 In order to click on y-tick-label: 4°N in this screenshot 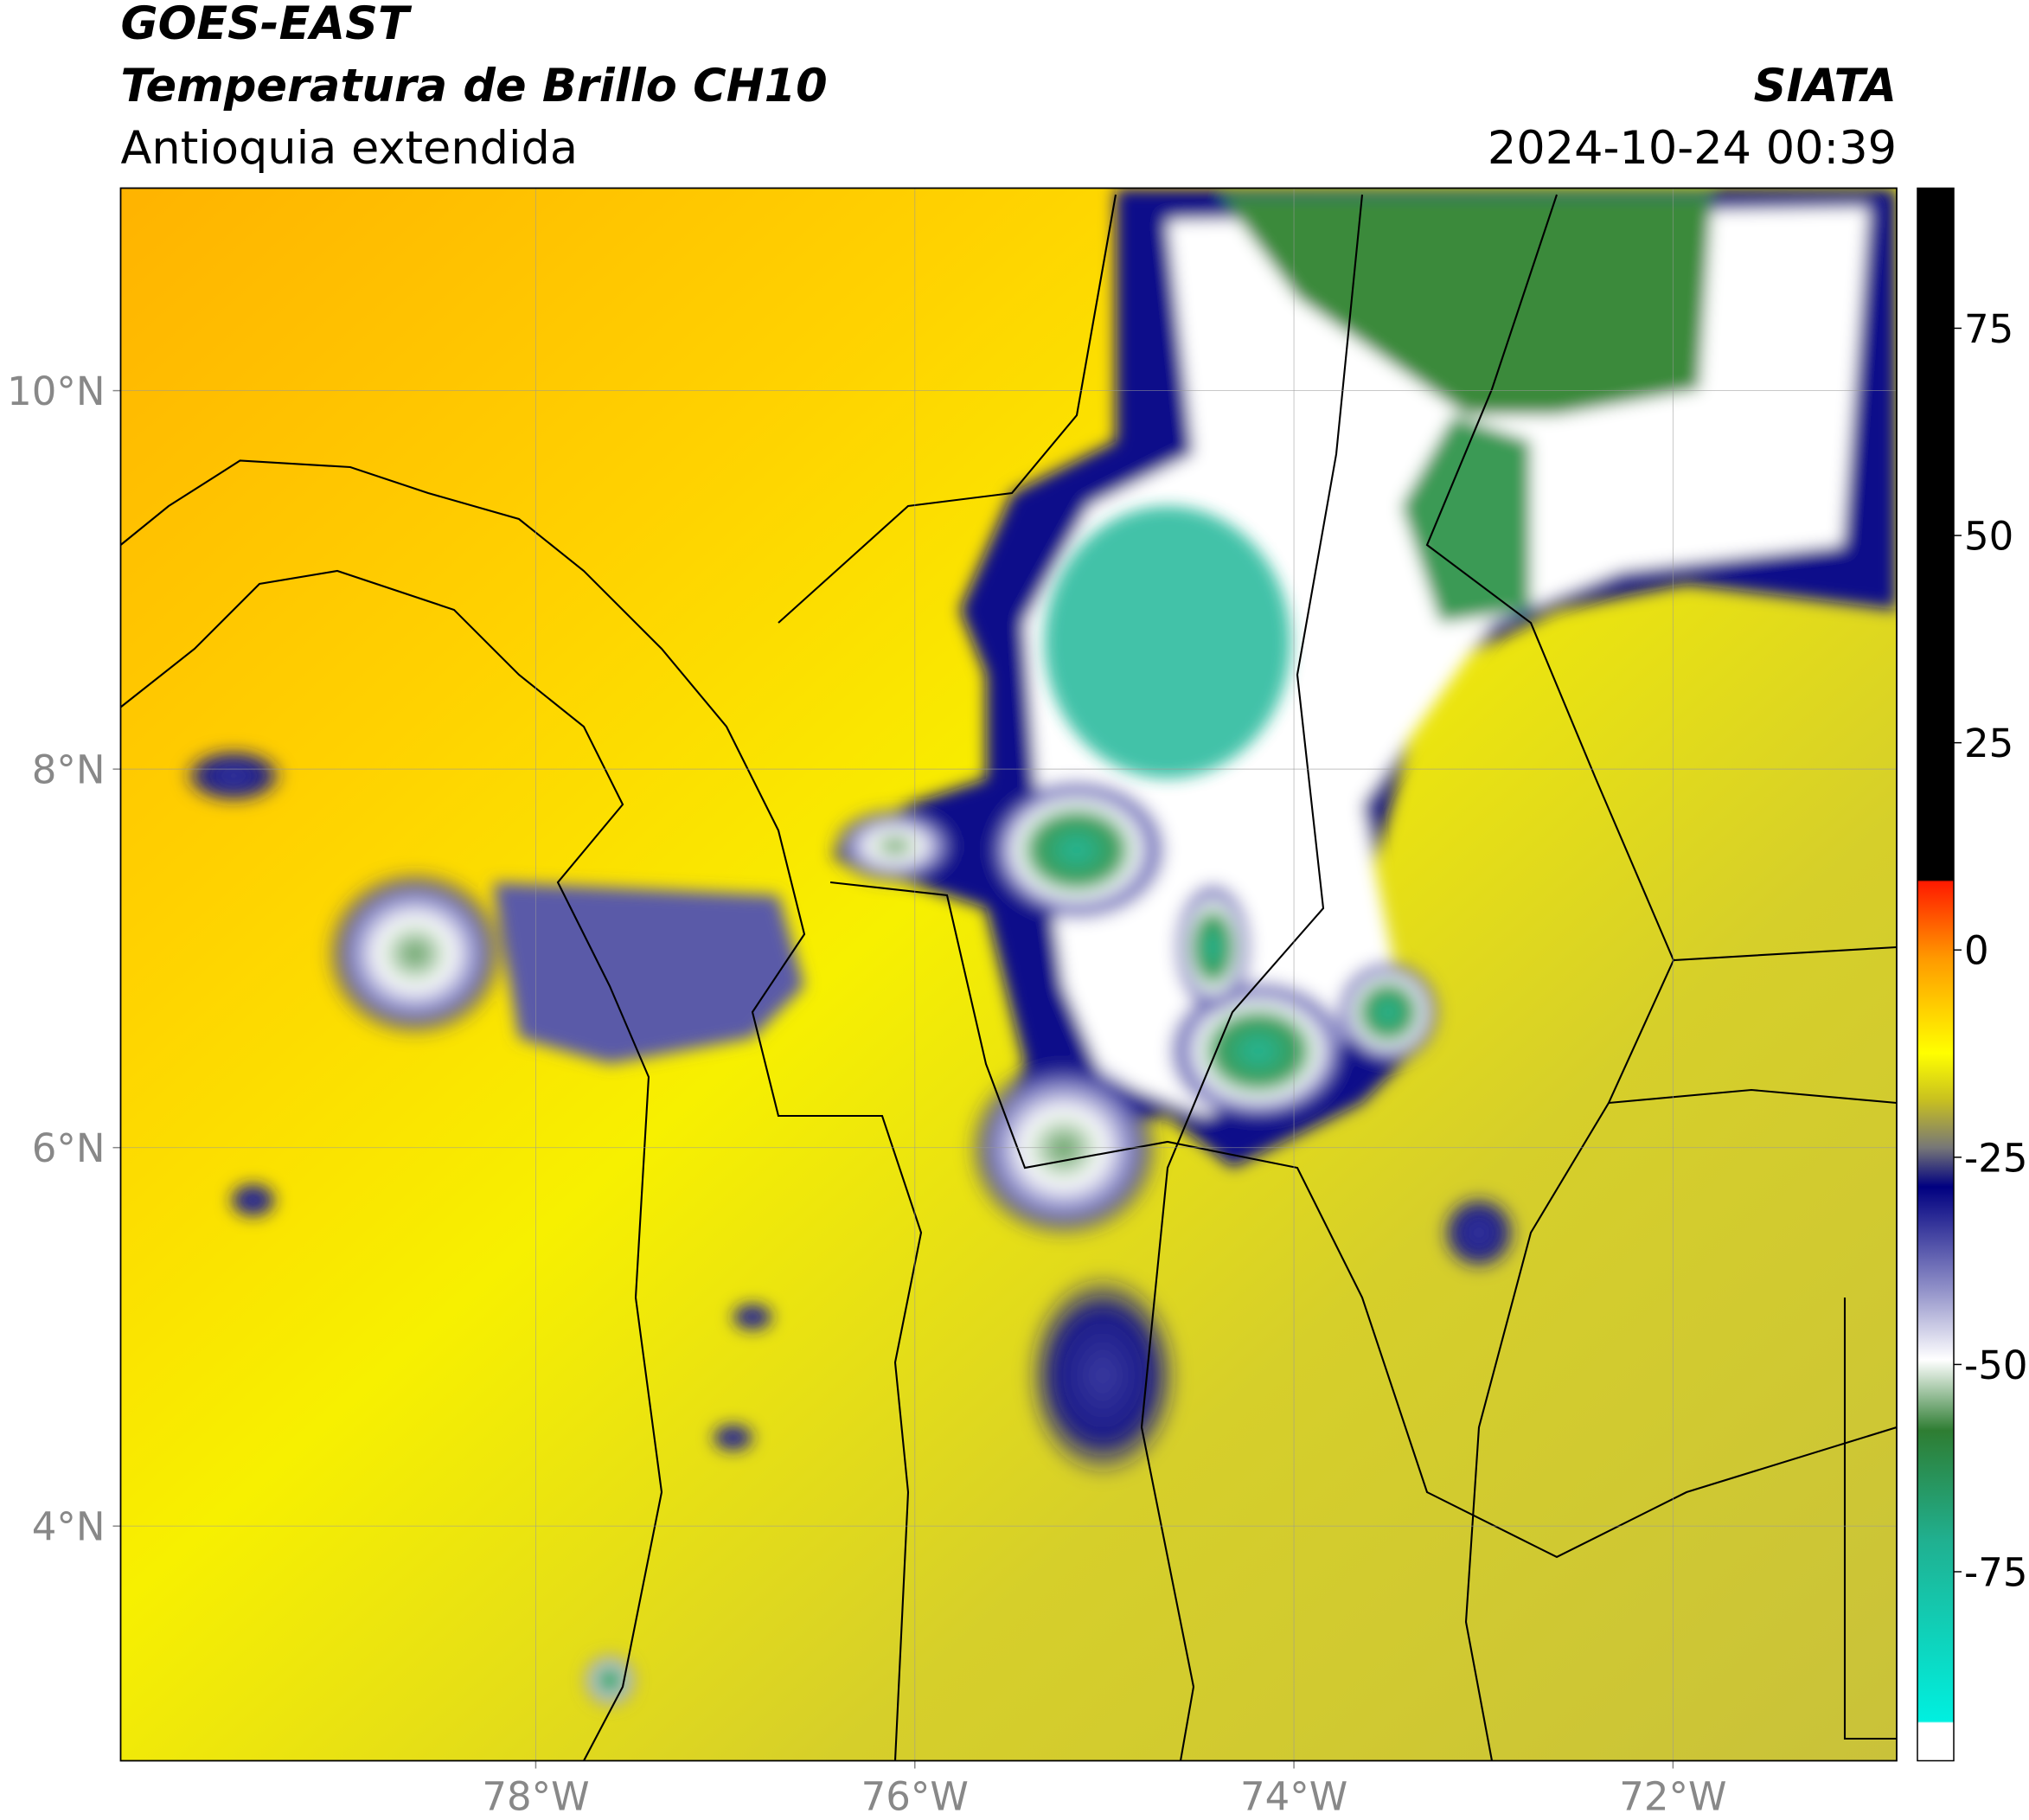, I will do `click(69, 1527)`.